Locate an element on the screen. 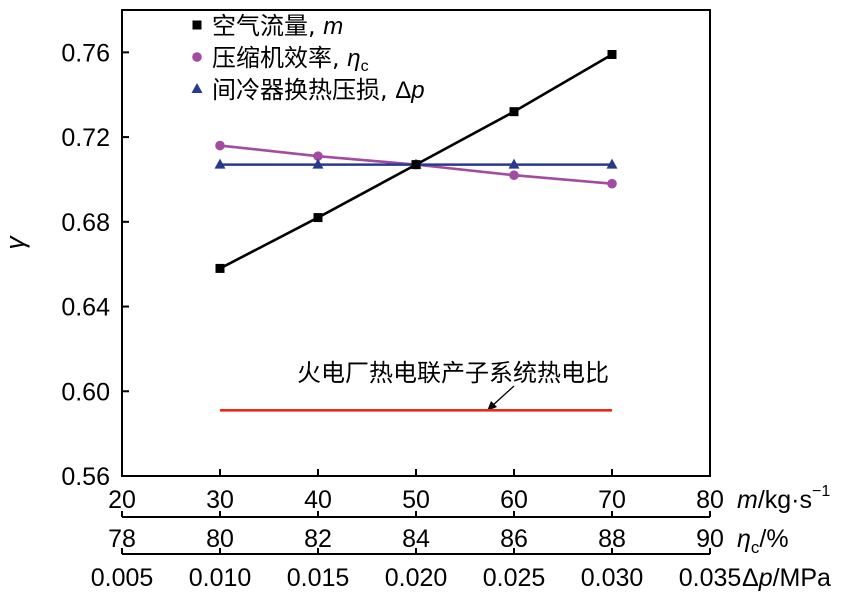  x-tick-label: 0.015 is located at coordinates (318, 578).